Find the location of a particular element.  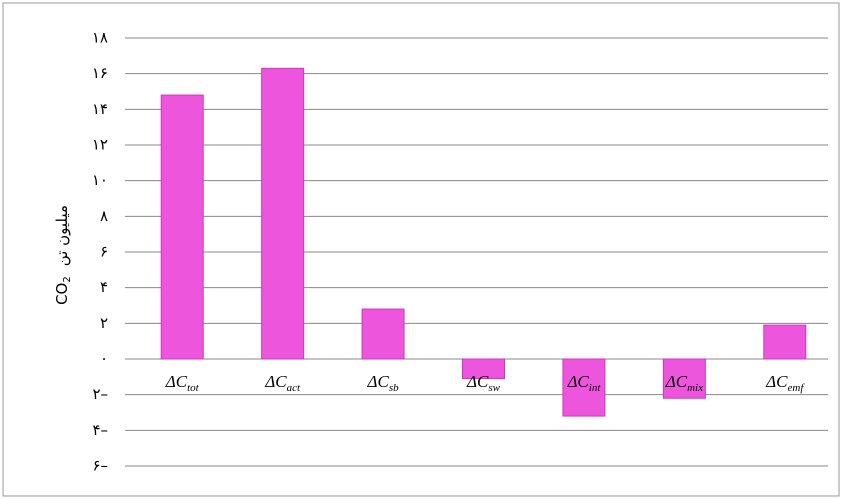

x-tick-label: ΔCact is located at coordinates (282, 383).